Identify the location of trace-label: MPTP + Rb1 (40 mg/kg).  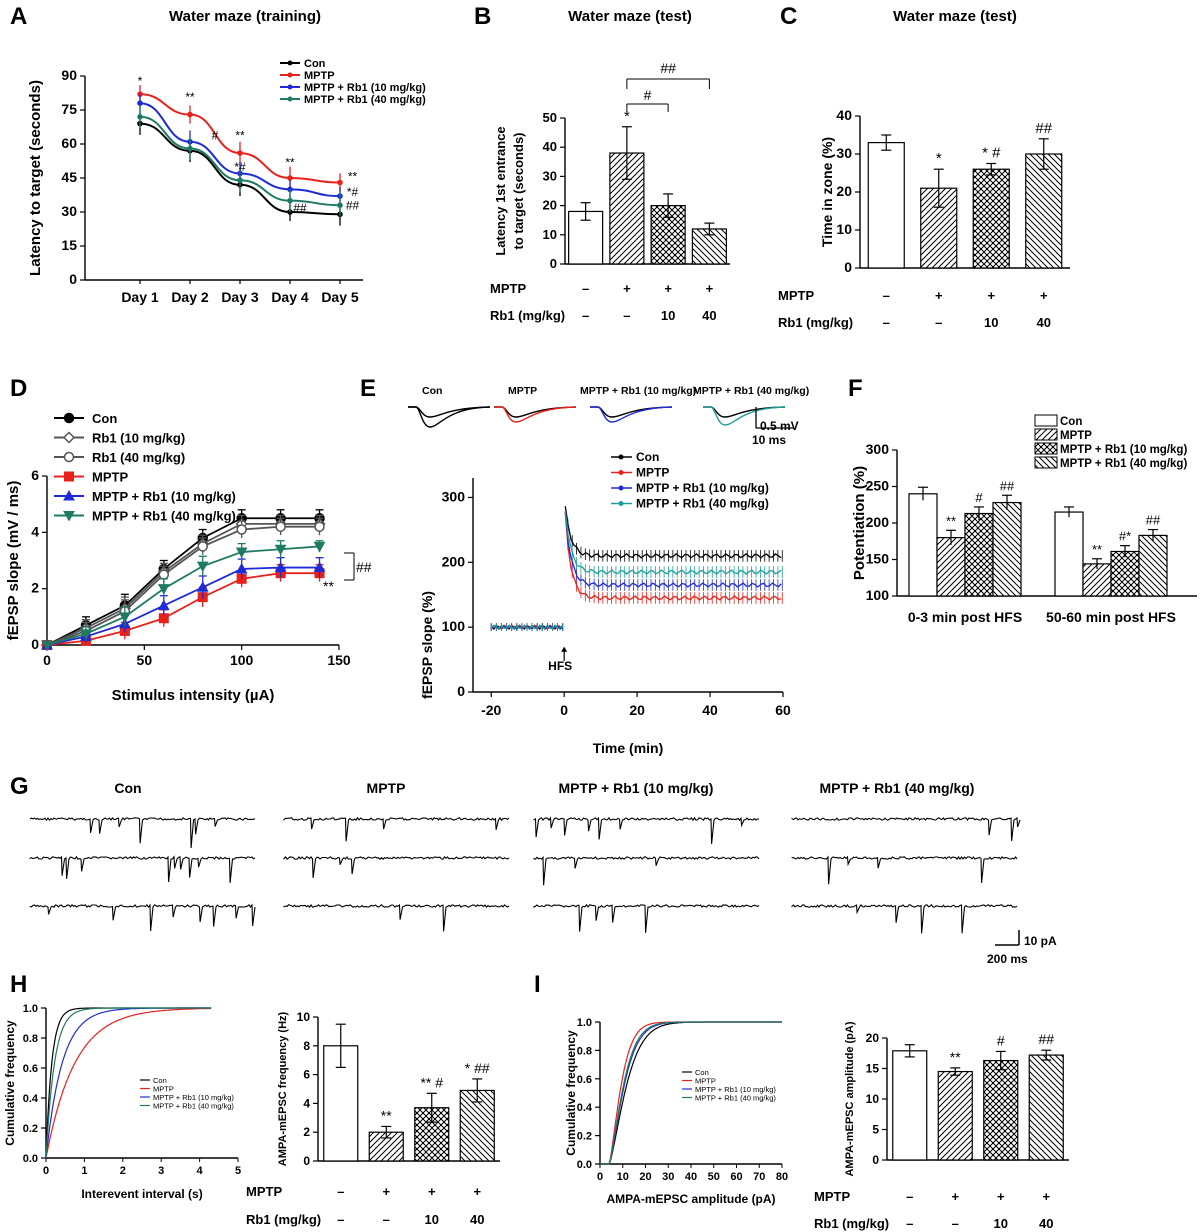
(751, 391).